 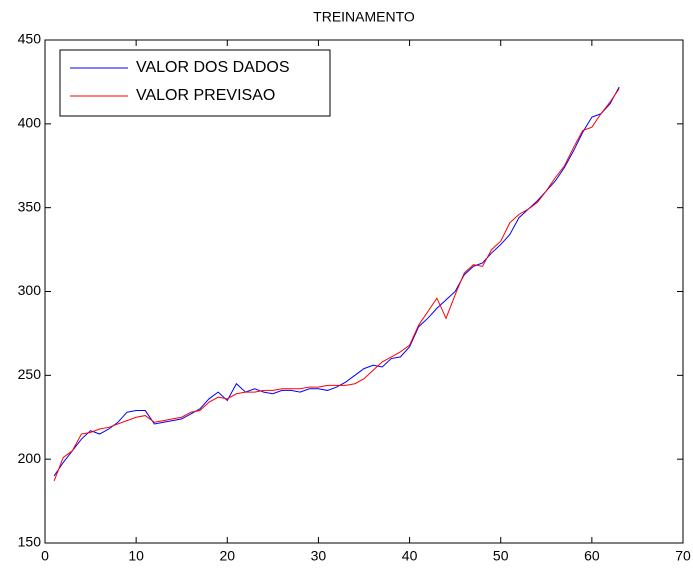 I want to click on x-tick-label: 10, so click(x=136, y=556).